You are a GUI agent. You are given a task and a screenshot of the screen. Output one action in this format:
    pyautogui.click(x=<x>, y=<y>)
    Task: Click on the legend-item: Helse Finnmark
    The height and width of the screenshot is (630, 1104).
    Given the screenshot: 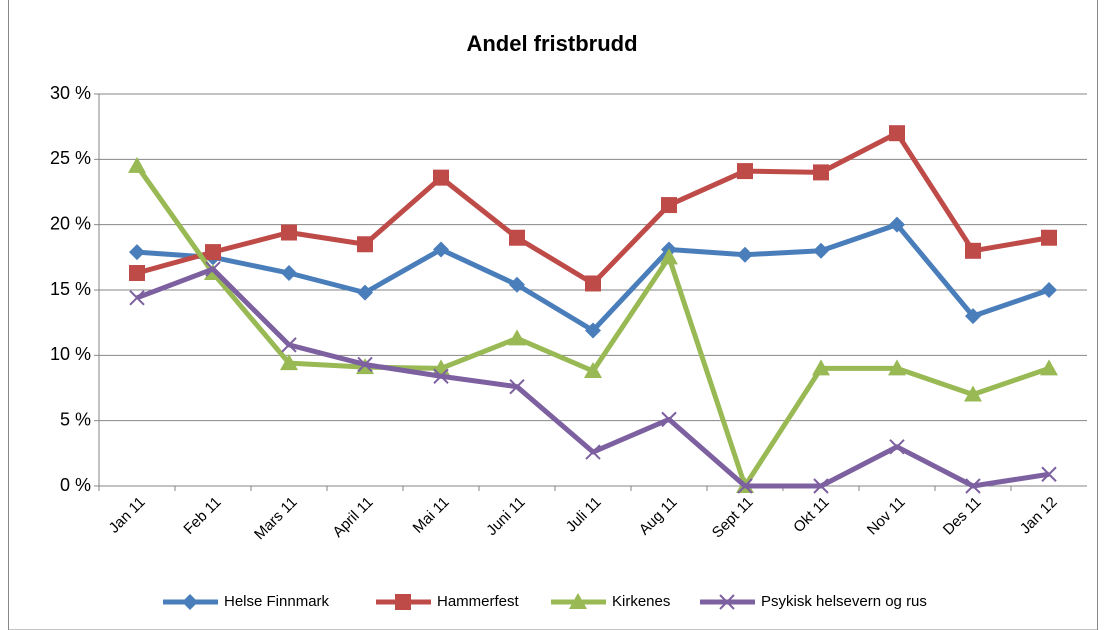 What is the action you would take?
    pyautogui.click(x=246, y=601)
    